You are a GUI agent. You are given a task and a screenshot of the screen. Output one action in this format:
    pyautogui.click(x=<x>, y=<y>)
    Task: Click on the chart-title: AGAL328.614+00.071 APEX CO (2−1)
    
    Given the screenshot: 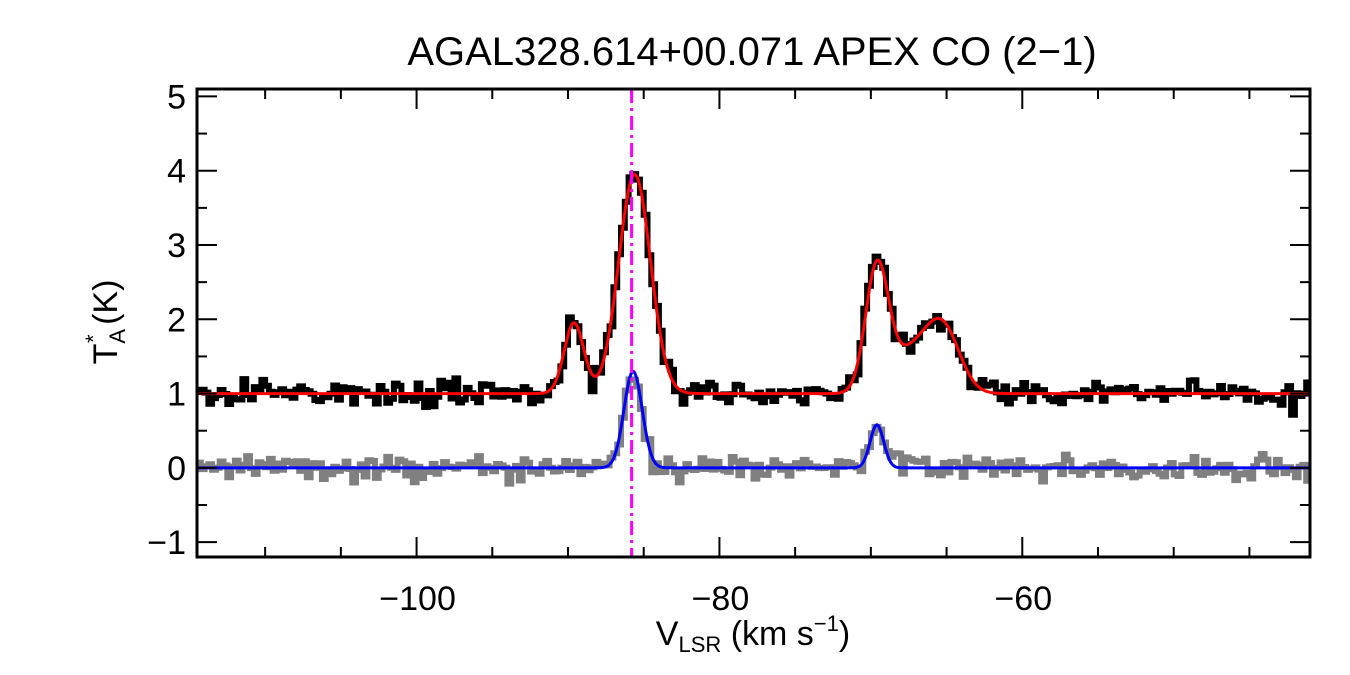 What is the action you would take?
    pyautogui.click(x=751, y=52)
    